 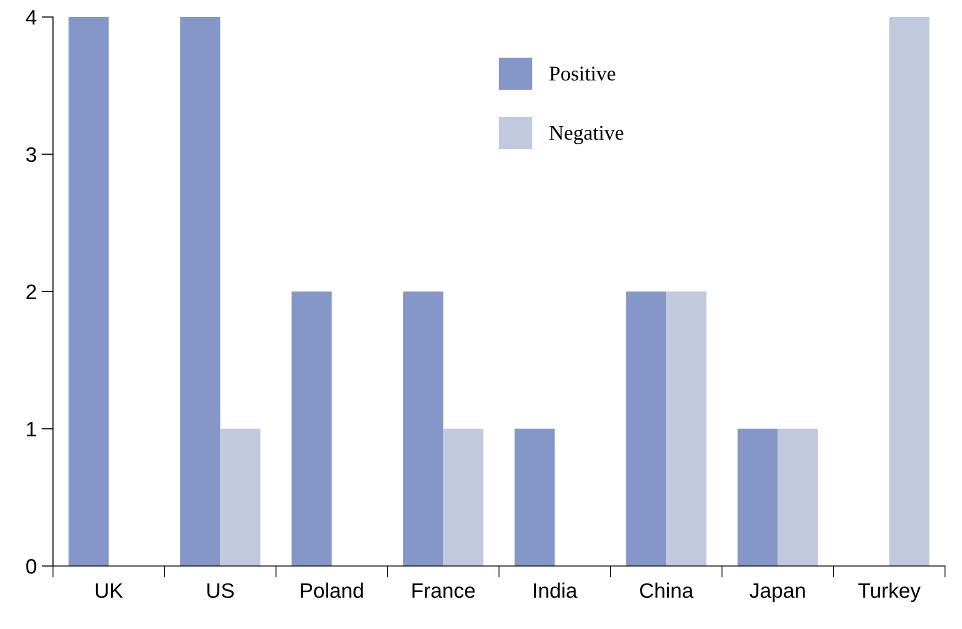 What do you see at coordinates (220, 590) in the screenshot?
I see `x-tick-label: US` at bounding box center [220, 590].